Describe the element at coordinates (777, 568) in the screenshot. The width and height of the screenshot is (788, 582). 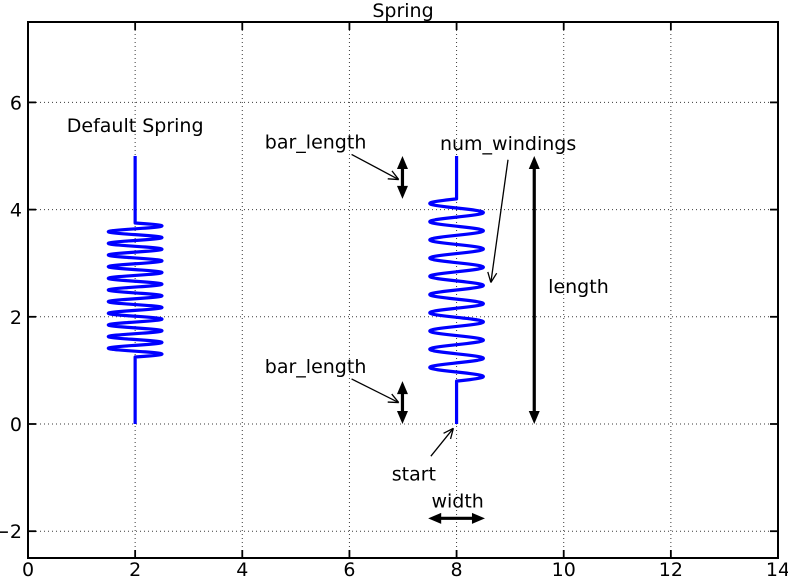
I see `x-tick-label: 14` at that location.